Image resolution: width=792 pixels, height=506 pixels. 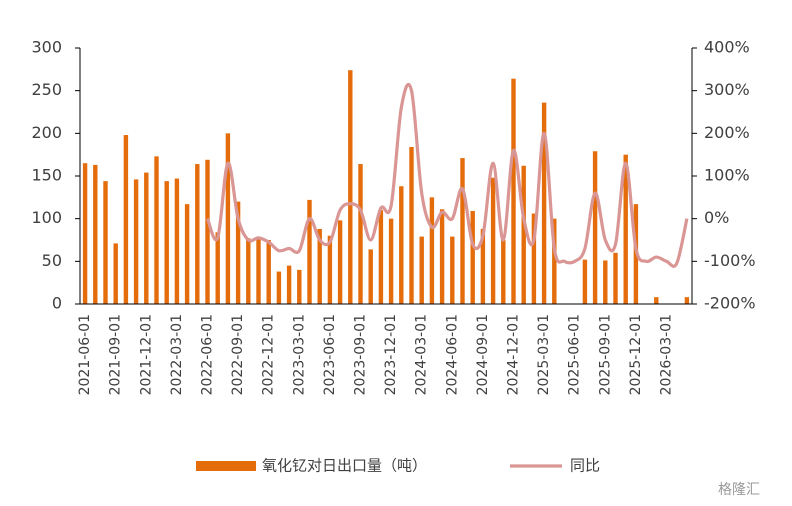 I want to click on x-tick-label: 2025-12-01, so click(x=636, y=354).